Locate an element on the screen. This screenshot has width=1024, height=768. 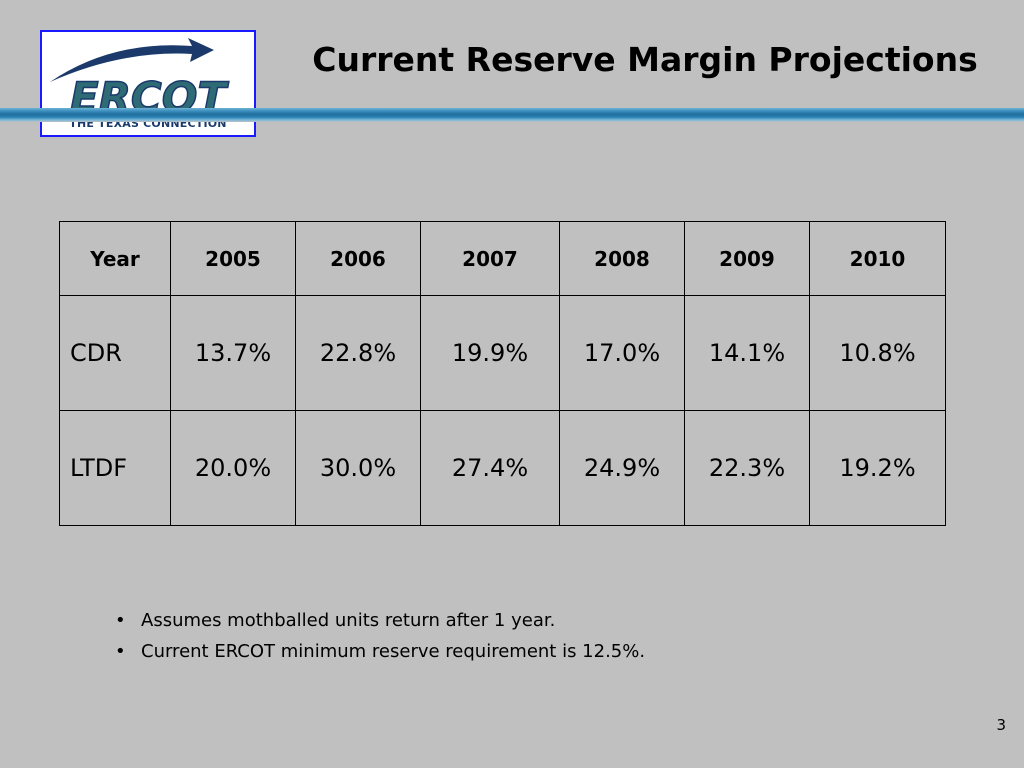
table-cell: 22.3% is located at coordinates (747, 468).